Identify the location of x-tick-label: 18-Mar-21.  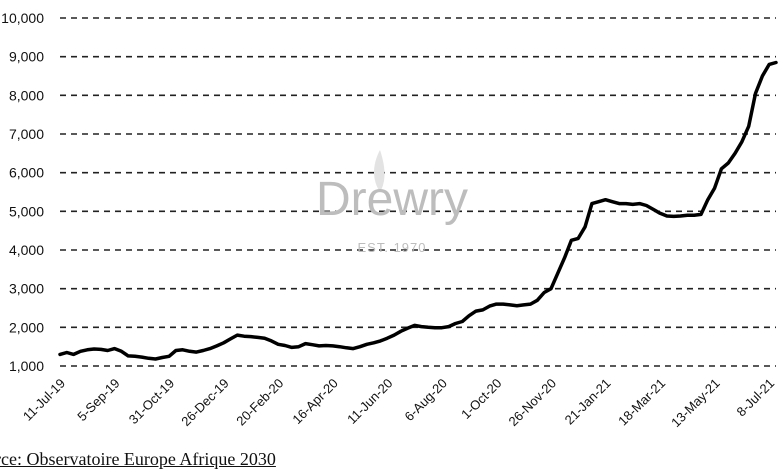
(641, 402).